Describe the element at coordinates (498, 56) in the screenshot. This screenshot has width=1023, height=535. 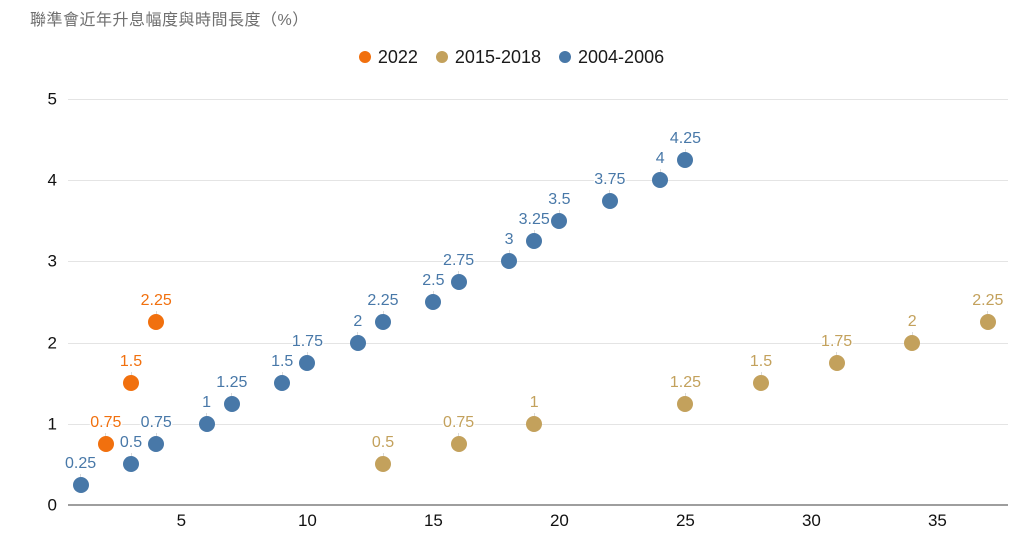
I see `legend-label: 2015-2018` at that location.